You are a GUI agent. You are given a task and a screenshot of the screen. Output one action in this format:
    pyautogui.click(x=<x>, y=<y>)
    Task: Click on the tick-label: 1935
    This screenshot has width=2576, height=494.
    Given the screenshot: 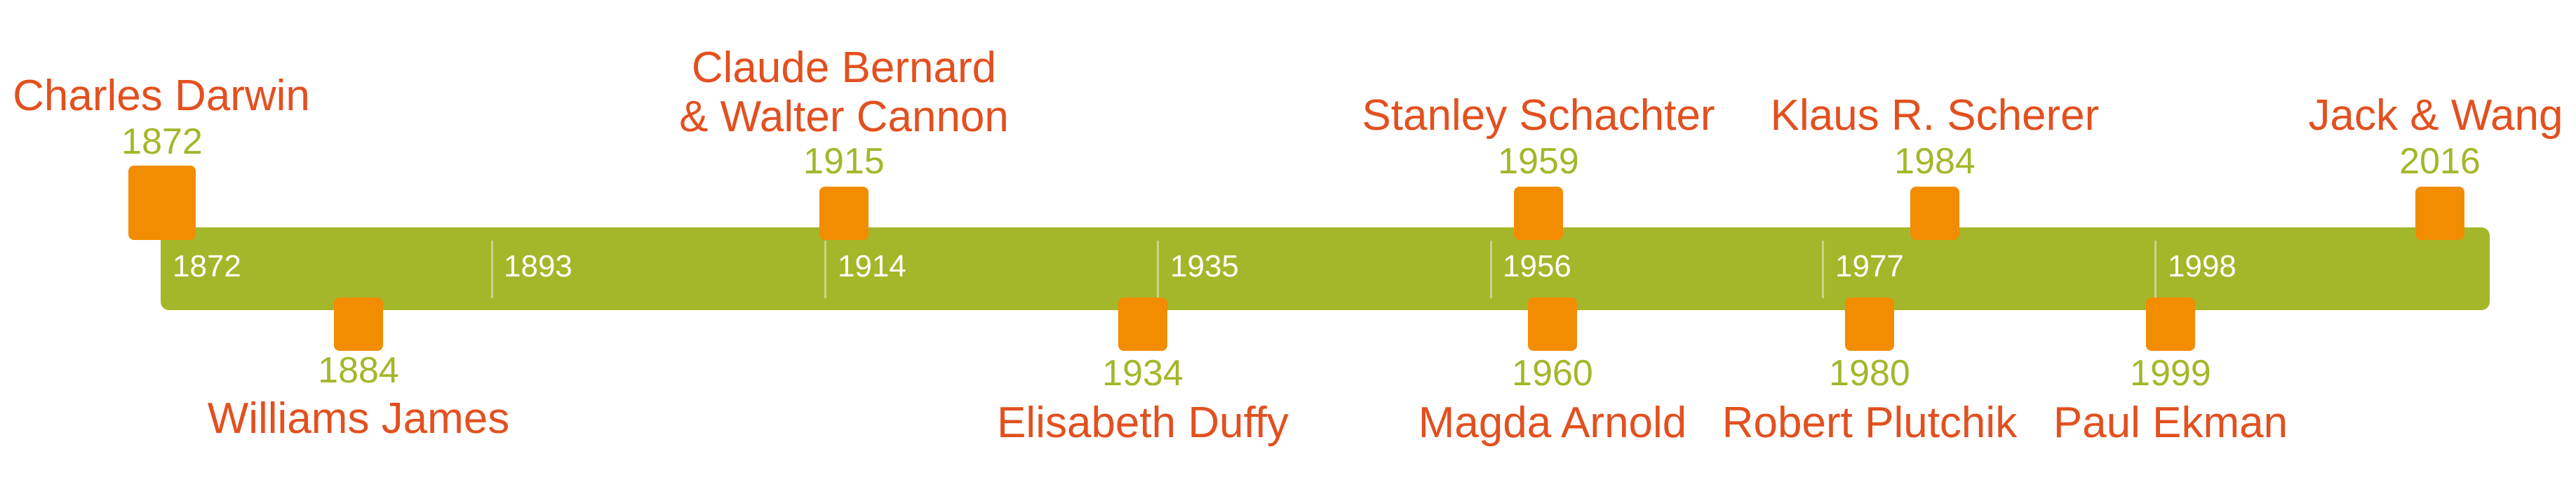 What is the action you would take?
    pyautogui.click(x=1204, y=266)
    